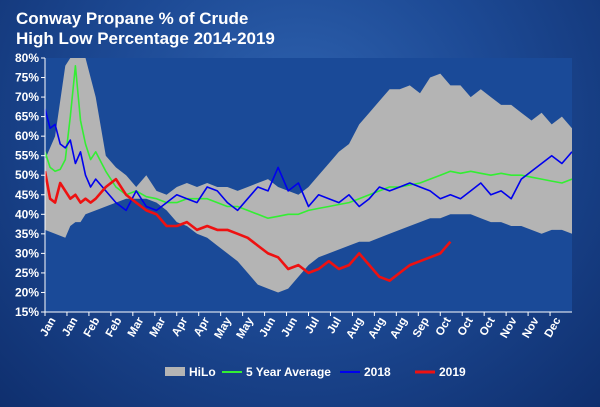 Image resolution: width=600 pixels, height=407 pixels. What do you see at coordinates (27, 78) in the screenshot?
I see `y-tick-label: 75%` at bounding box center [27, 78].